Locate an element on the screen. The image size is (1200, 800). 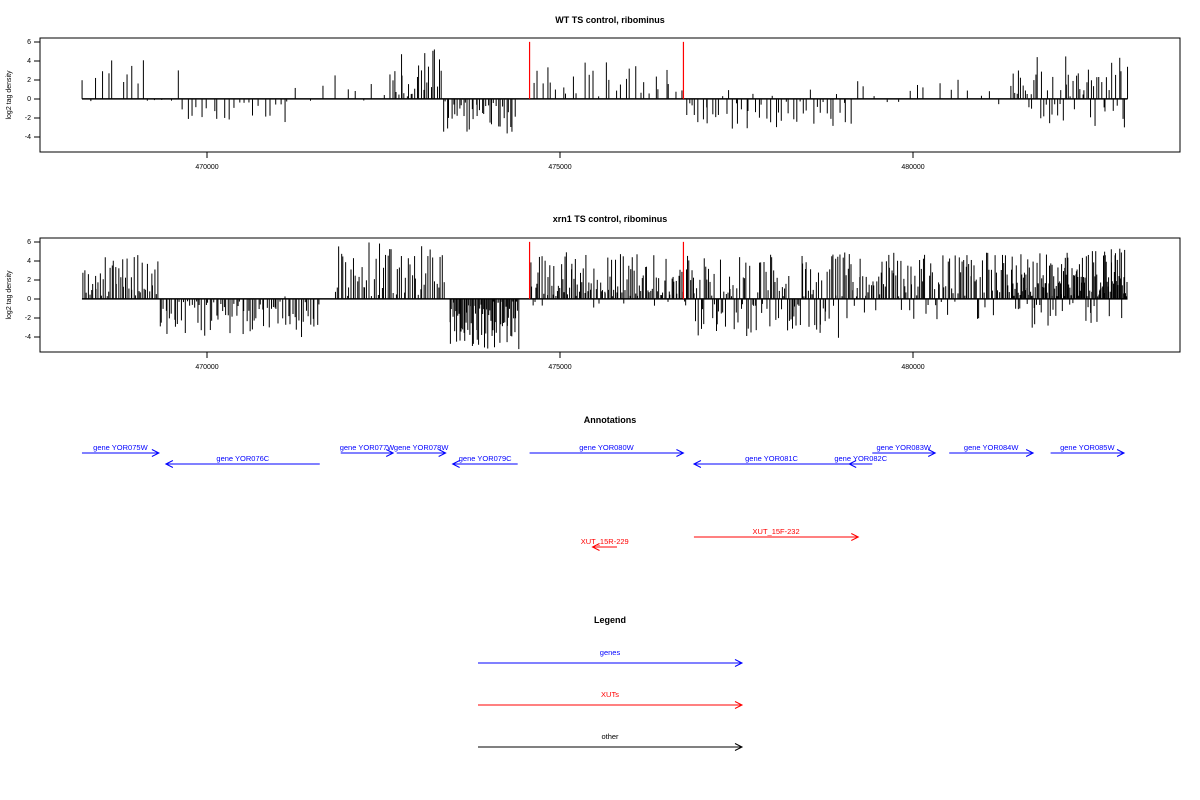
legend: Legend genes XUTs other is located at coordinates (611, 683).